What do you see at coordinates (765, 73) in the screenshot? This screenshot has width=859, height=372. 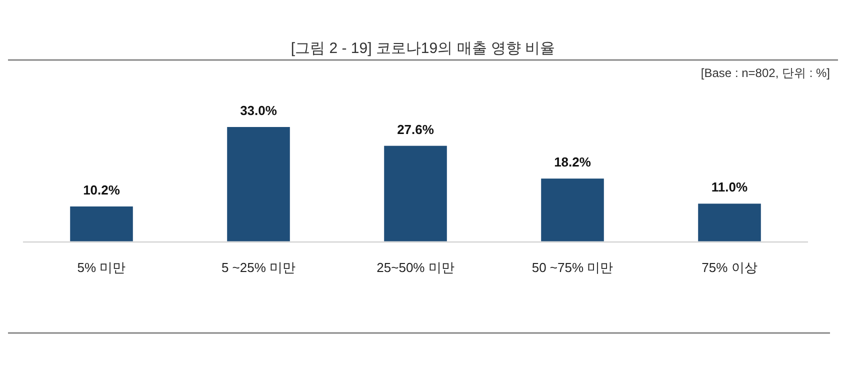 I see `chart-subtitle: [Base : n=802, 단위 : %]` at bounding box center [765, 73].